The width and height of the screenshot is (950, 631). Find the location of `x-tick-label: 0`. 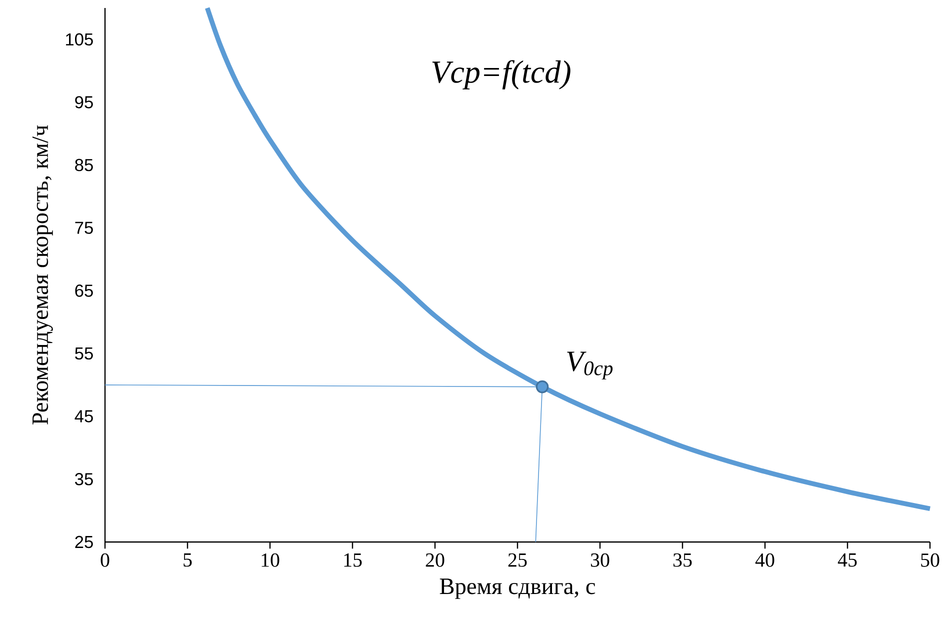

x-tick-label: 0 is located at coordinates (105, 560).